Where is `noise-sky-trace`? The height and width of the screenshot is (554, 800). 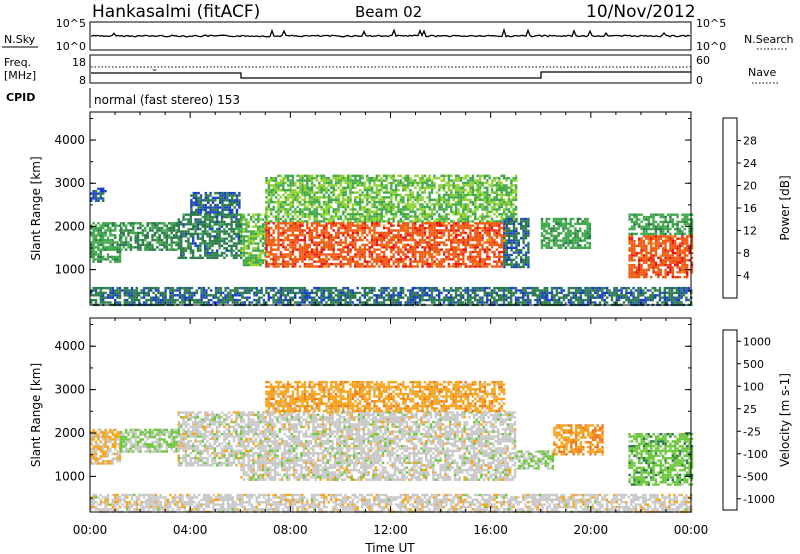 noise-sky-trace is located at coordinates (391, 32).